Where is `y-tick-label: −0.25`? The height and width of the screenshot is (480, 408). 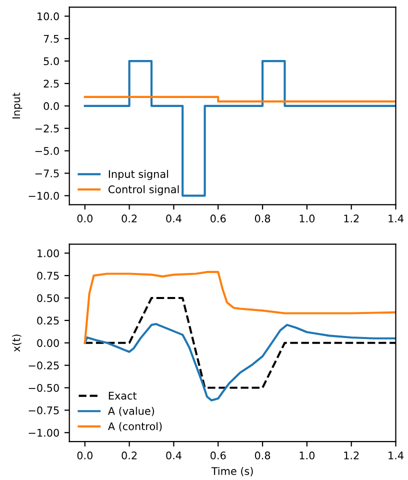
y-tick-label: −0.25 is located at coordinates (43, 366).